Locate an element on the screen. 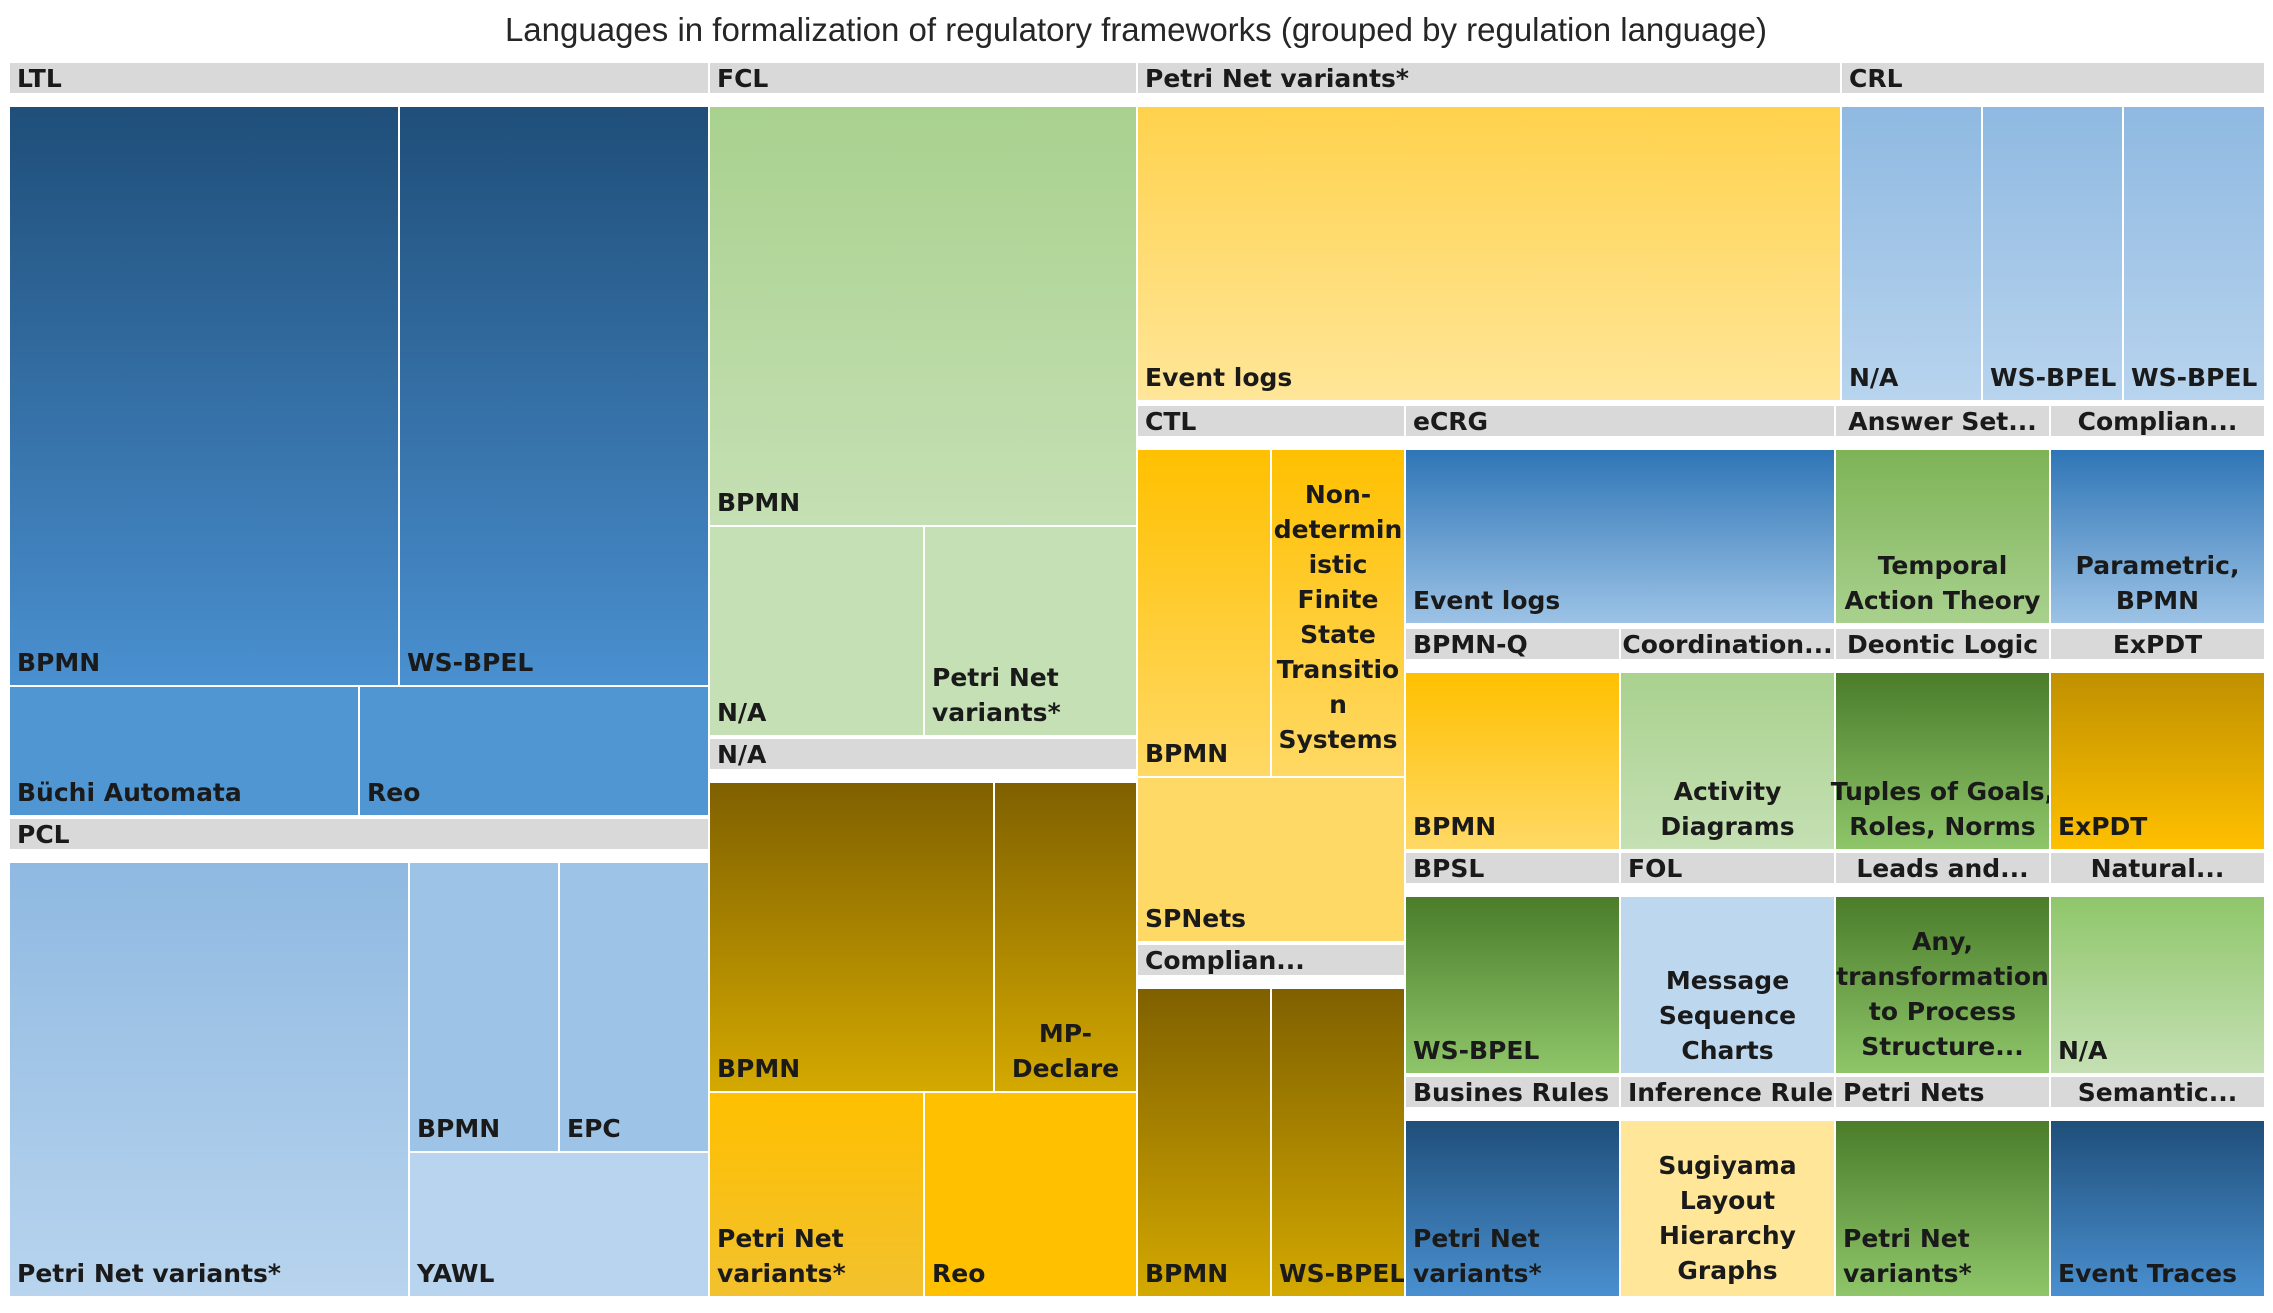  tile-label-message-sequence-charts: Message is located at coordinates (1727, 980).